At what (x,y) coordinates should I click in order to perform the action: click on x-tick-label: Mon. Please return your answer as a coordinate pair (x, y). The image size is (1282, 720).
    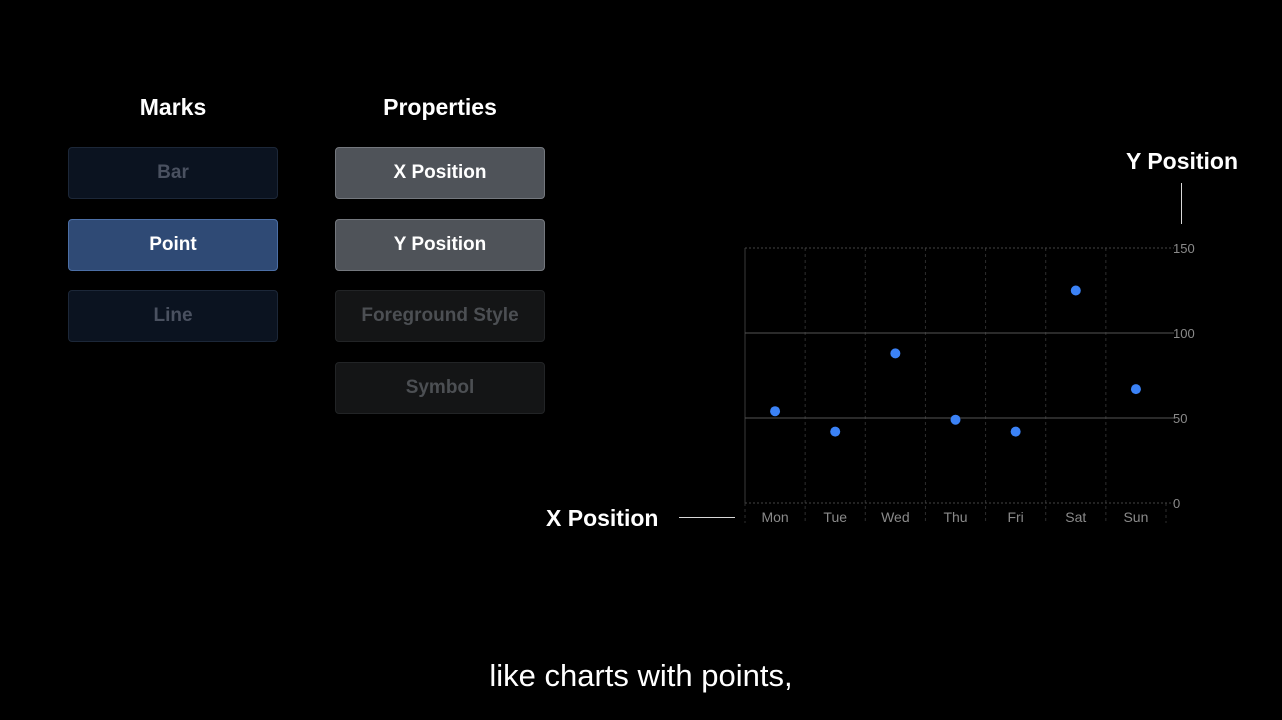
    Looking at the image, I should click on (774, 517).